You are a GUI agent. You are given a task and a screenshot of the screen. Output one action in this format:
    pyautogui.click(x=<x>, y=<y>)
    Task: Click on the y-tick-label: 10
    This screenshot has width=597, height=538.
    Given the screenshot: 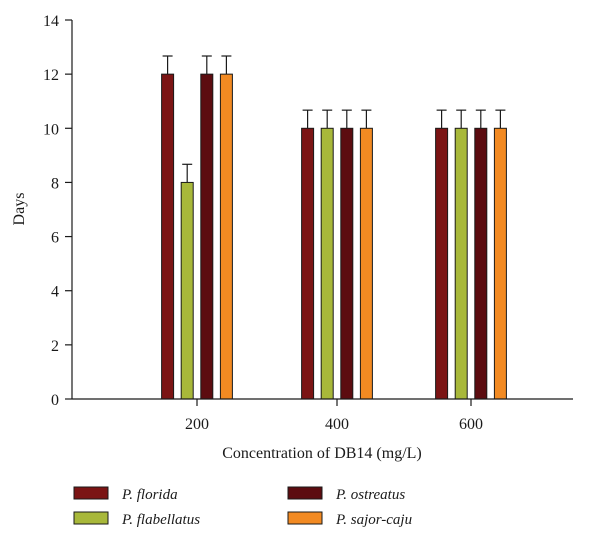 What is the action you would take?
    pyautogui.click(x=51, y=129)
    